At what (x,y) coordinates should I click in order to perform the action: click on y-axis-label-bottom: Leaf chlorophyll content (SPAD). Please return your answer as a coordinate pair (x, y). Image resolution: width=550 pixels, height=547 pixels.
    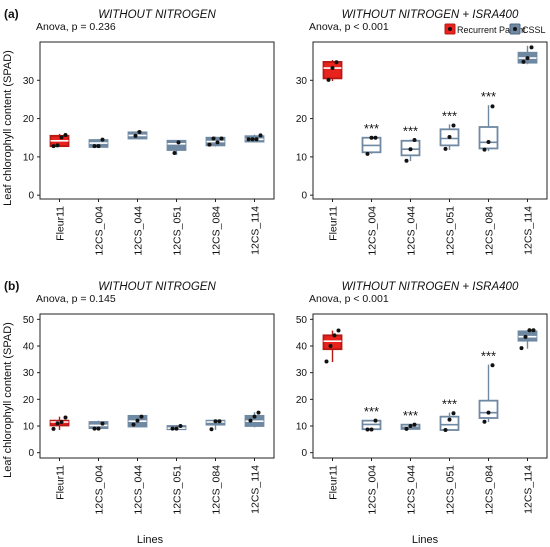
    Looking at the image, I should click on (8, 400).